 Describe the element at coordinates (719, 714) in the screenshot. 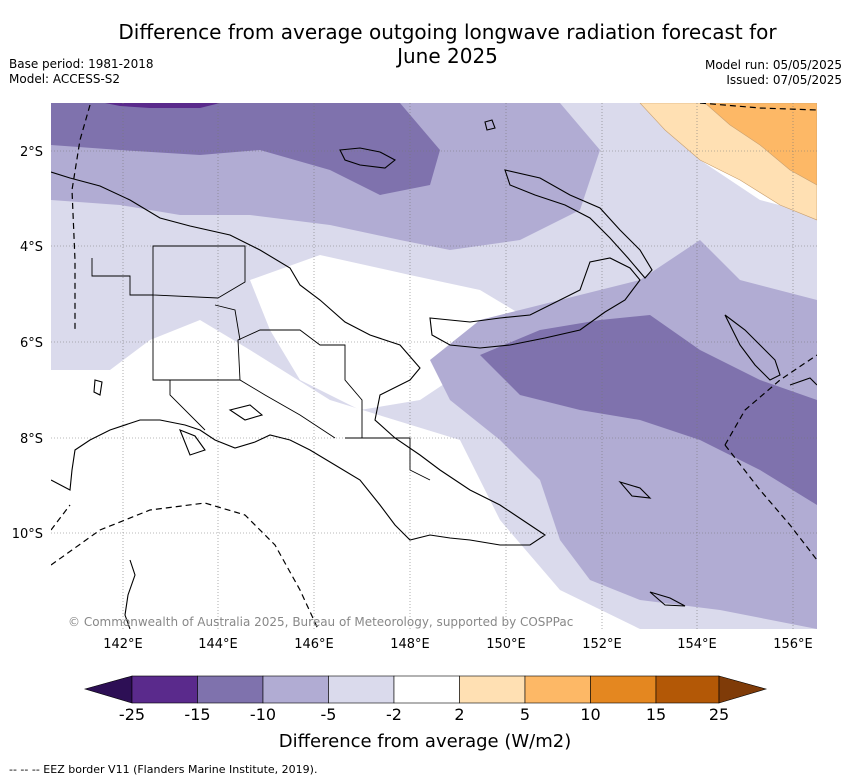

I see `colorbar-tick: 25` at that location.